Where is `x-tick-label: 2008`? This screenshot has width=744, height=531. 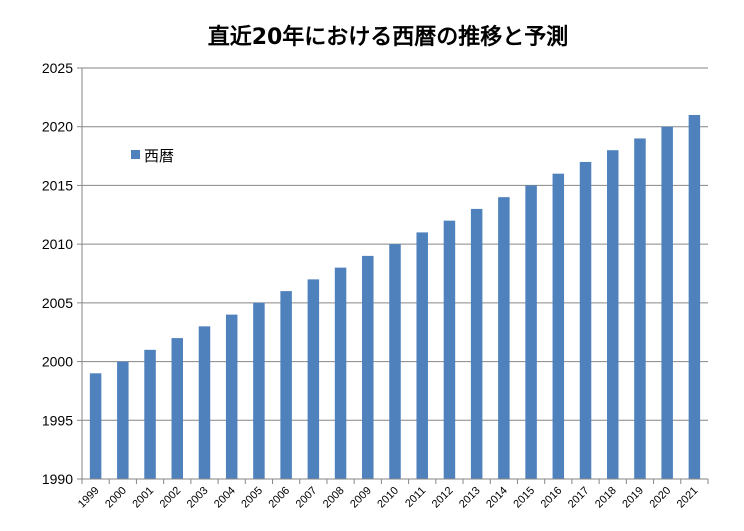 x-tick-label: 2008 is located at coordinates (334, 498).